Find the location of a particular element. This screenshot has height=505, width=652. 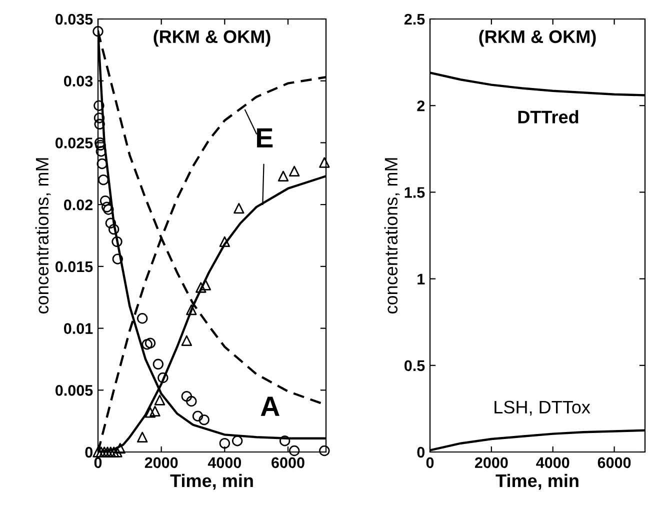

annotation: DTTred is located at coordinates (548, 117).